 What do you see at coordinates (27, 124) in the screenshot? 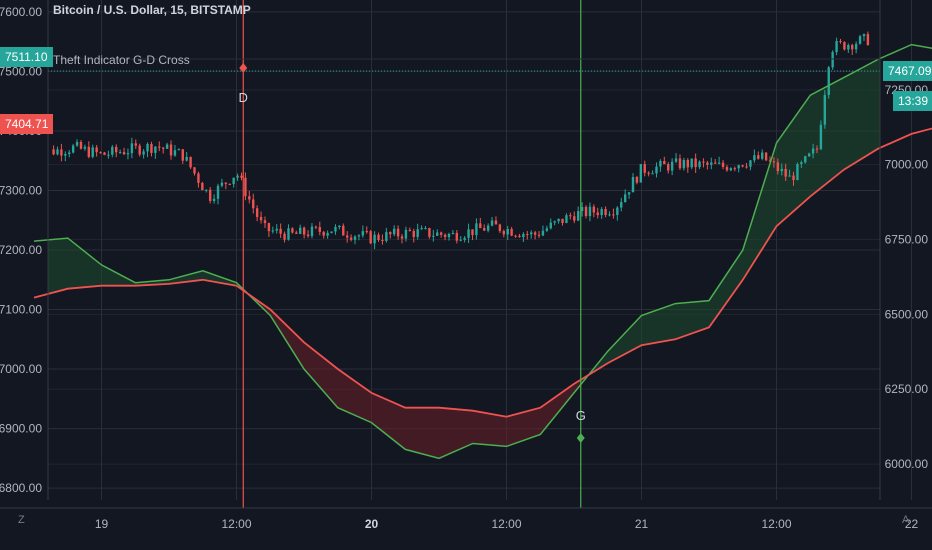
I see `left-red-price-tag: 7404.71` at bounding box center [27, 124].